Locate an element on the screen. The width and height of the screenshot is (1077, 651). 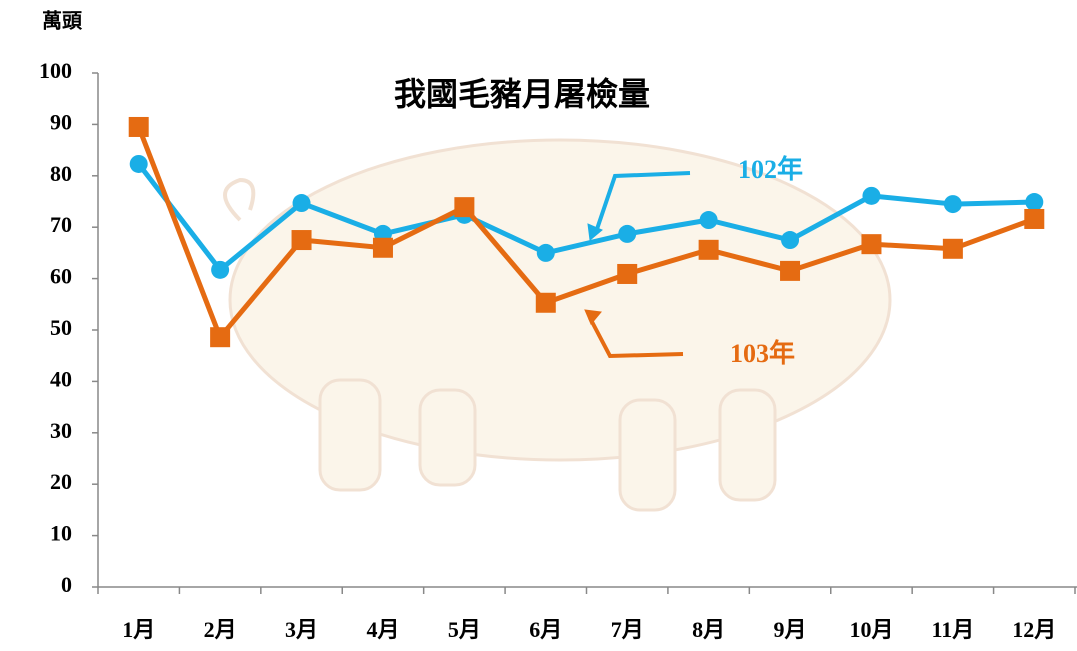
annotation-arrow is located at coordinates (637, 265).